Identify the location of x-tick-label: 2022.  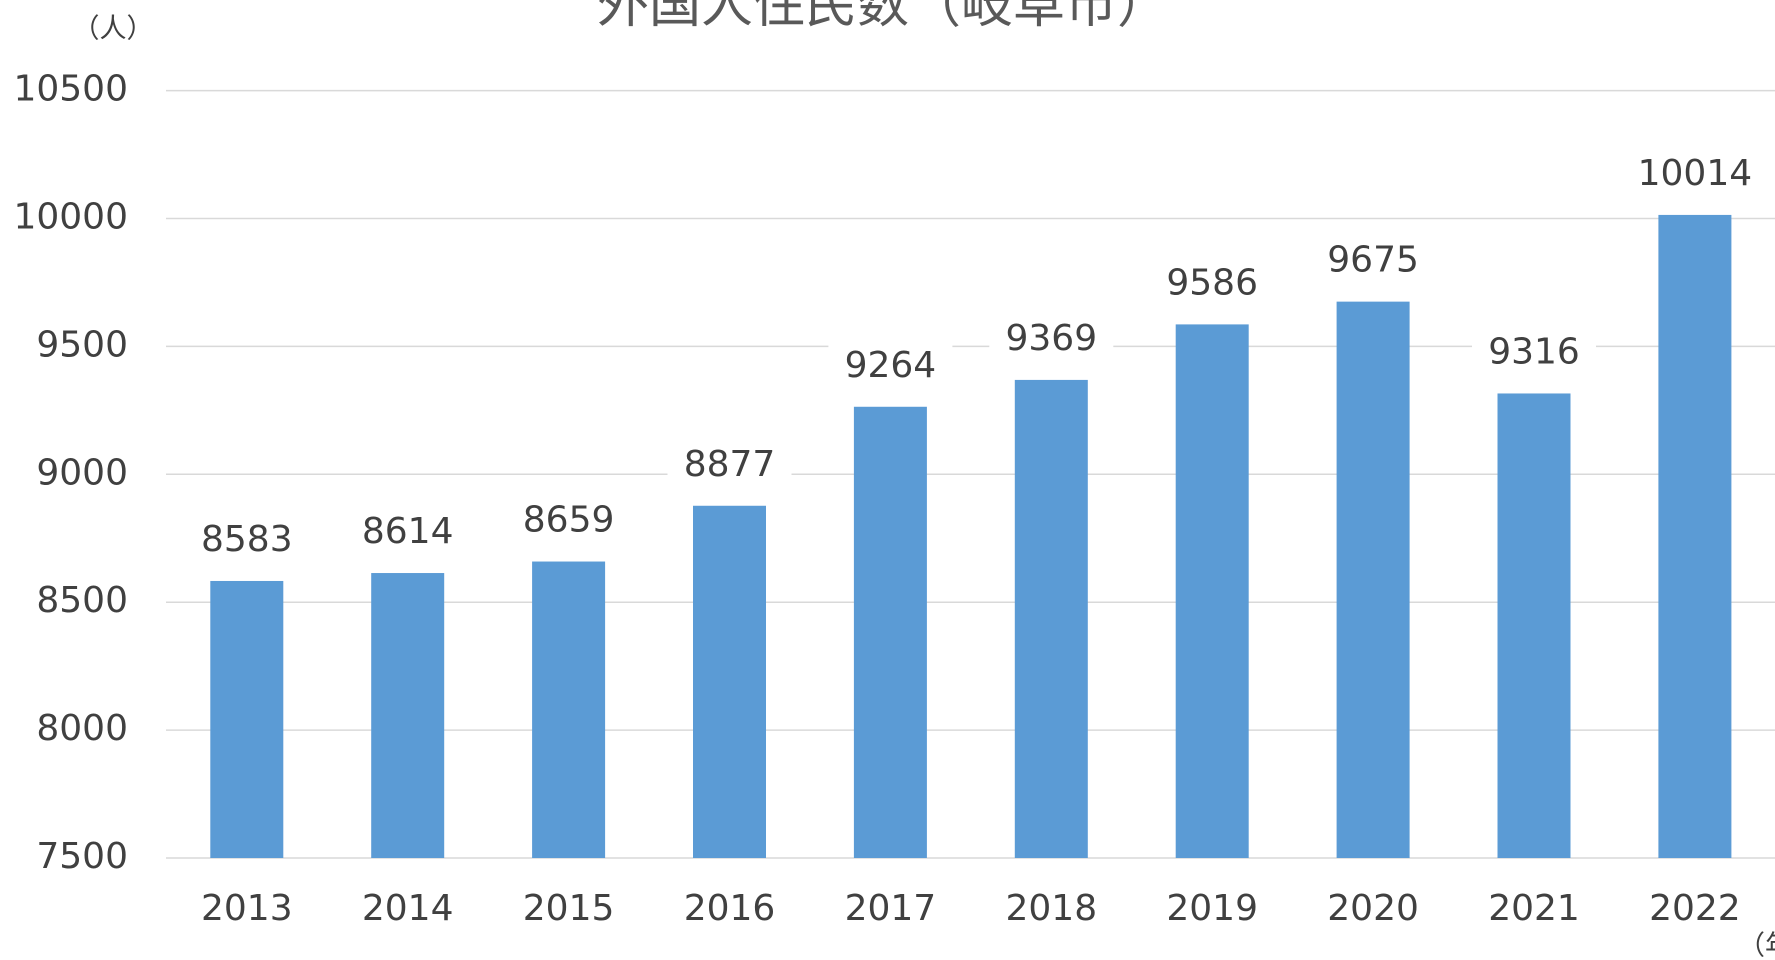
(1695, 908).